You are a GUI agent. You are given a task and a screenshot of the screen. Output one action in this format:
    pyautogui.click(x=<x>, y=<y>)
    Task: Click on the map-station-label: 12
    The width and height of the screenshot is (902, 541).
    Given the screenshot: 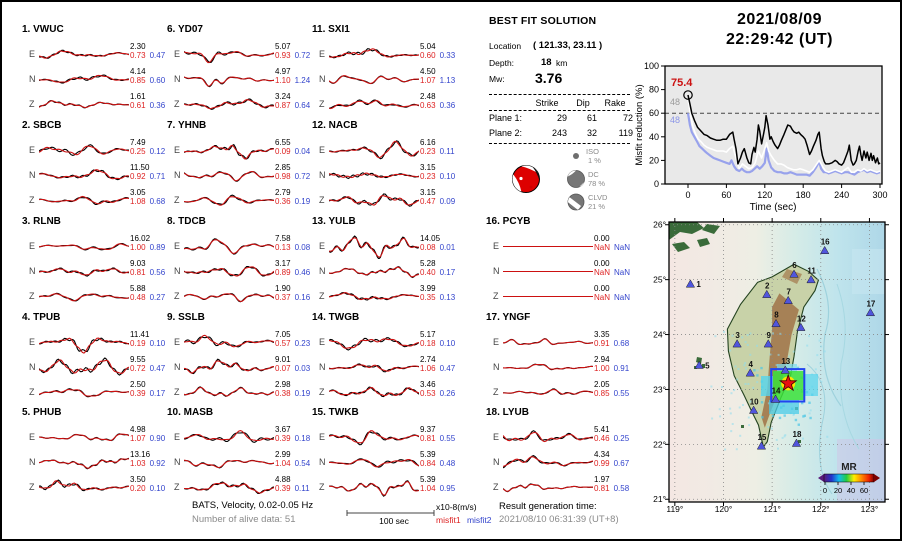 What is the action you would take?
    pyautogui.click(x=801, y=318)
    